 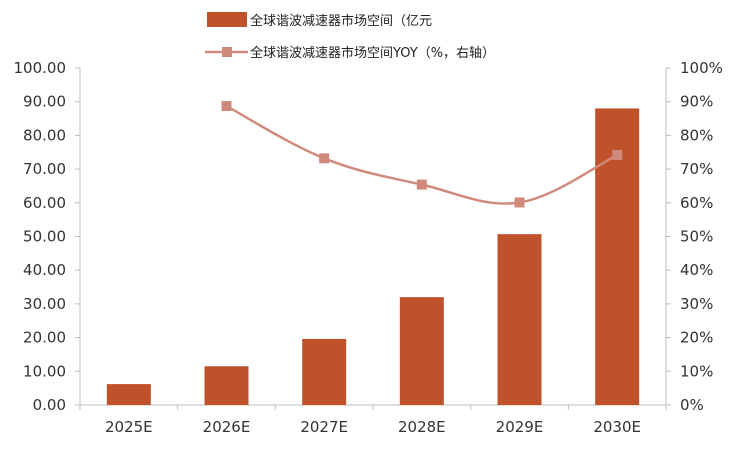 What do you see at coordinates (696, 203) in the screenshot?
I see `y-right-tick-label: 60%` at bounding box center [696, 203].